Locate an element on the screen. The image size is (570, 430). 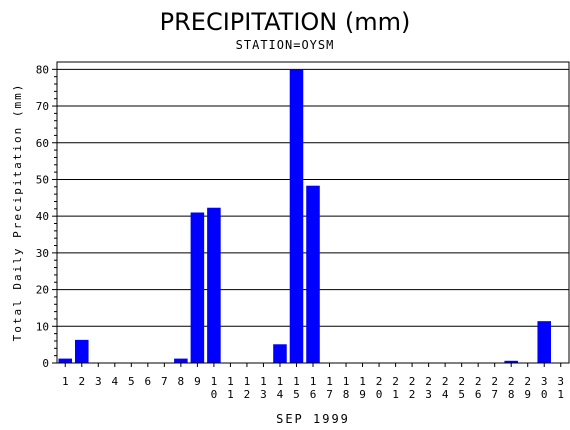
y-tick-label: 50 is located at coordinates (42, 179).